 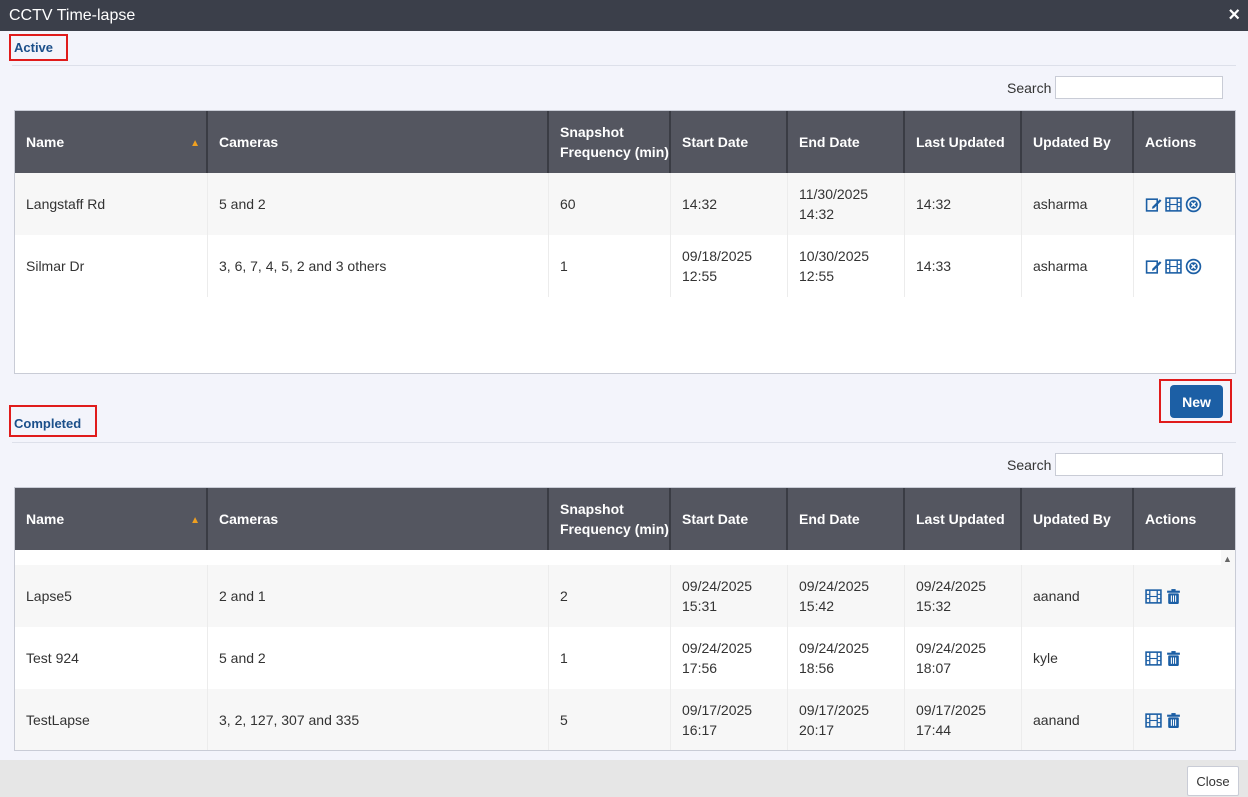 What do you see at coordinates (1234, 15) in the screenshot?
I see `close-icon: ×` at bounding box center [1234, 15].